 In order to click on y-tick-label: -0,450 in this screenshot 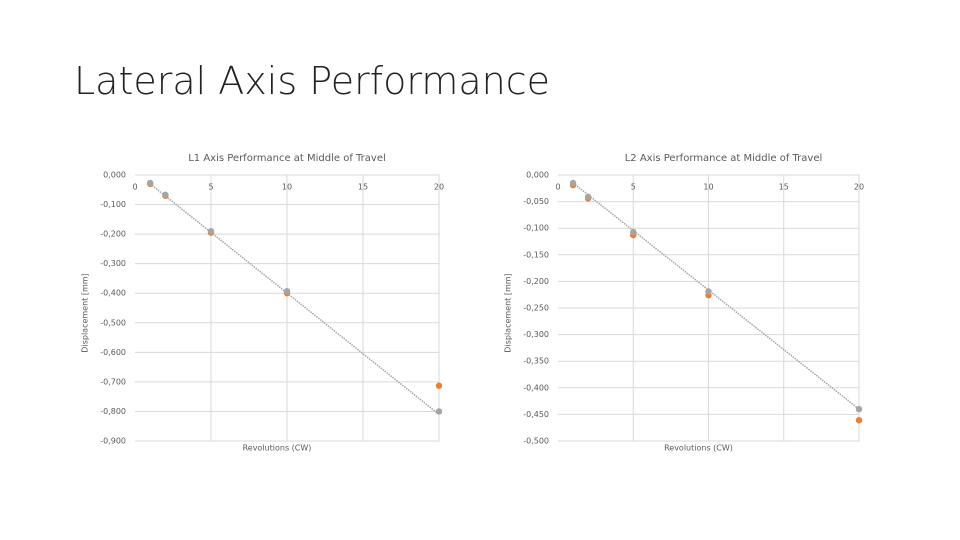, I will do `click(536, 414)`.